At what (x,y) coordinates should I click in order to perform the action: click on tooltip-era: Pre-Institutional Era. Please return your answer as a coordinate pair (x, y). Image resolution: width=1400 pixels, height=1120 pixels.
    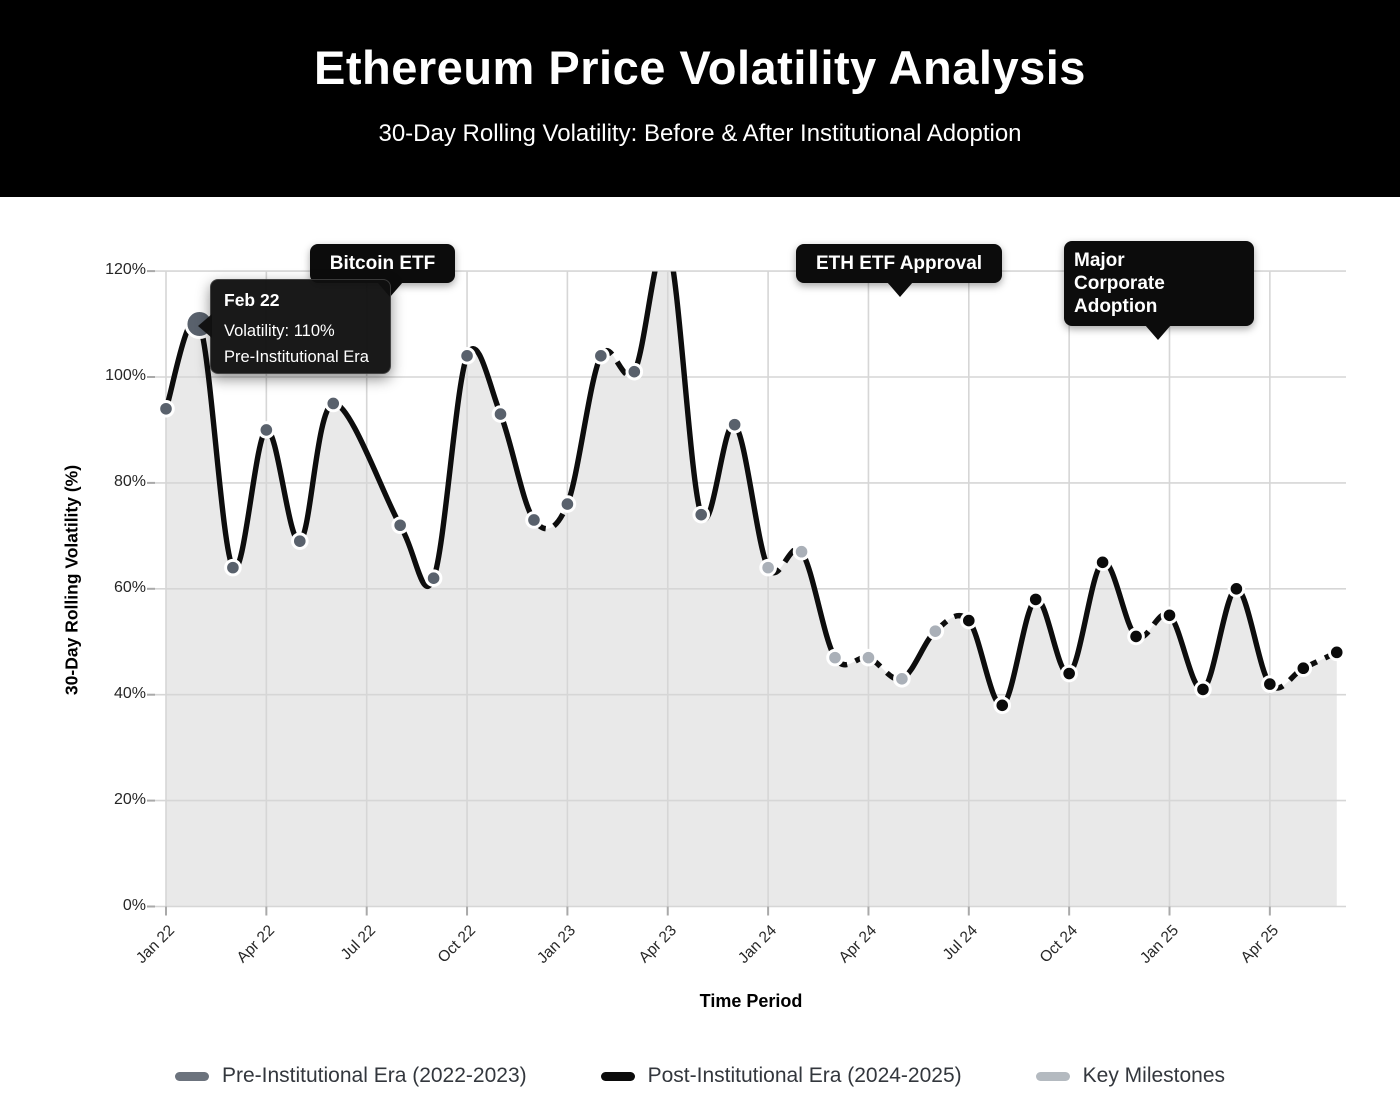
    Looking at the image, I should click on (296, 357).